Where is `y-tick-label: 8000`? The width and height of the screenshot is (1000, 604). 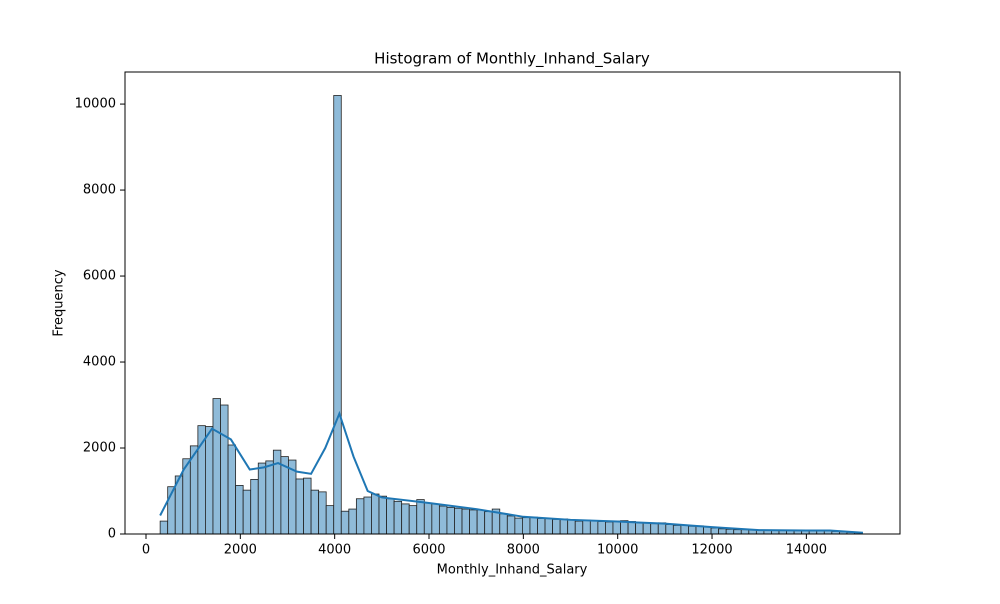 y-tick-label: 8000 is located at coordinates (99, 190).